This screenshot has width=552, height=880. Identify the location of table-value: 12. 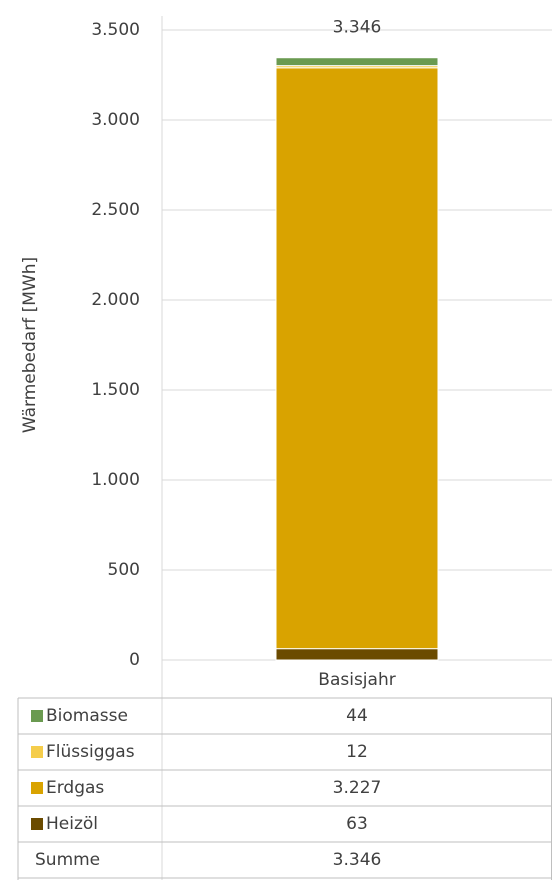
(357, 752).